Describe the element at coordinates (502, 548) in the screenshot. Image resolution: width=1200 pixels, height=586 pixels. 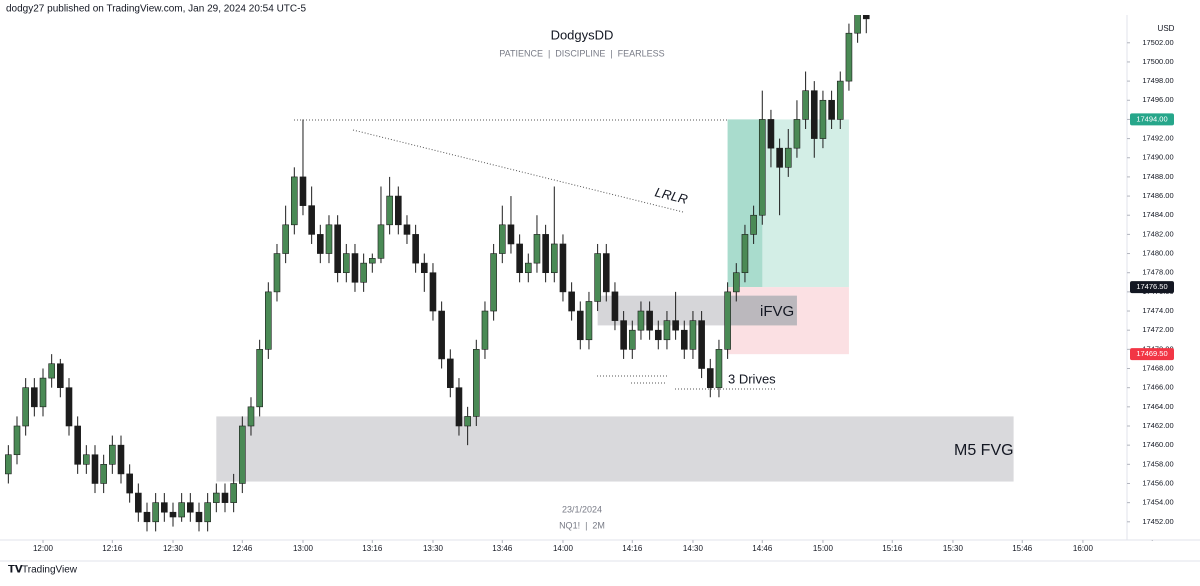
I see `x-tick-label: 13:46` at that location.